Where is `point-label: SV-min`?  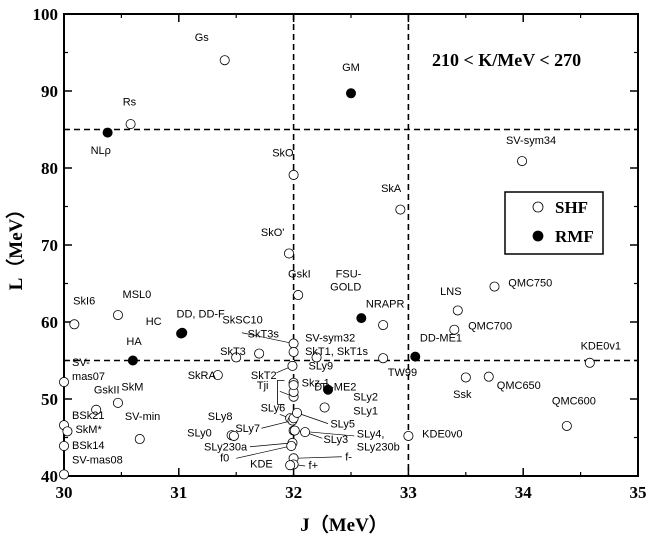
point-label: SV-min is located at coordinates (142, 417).